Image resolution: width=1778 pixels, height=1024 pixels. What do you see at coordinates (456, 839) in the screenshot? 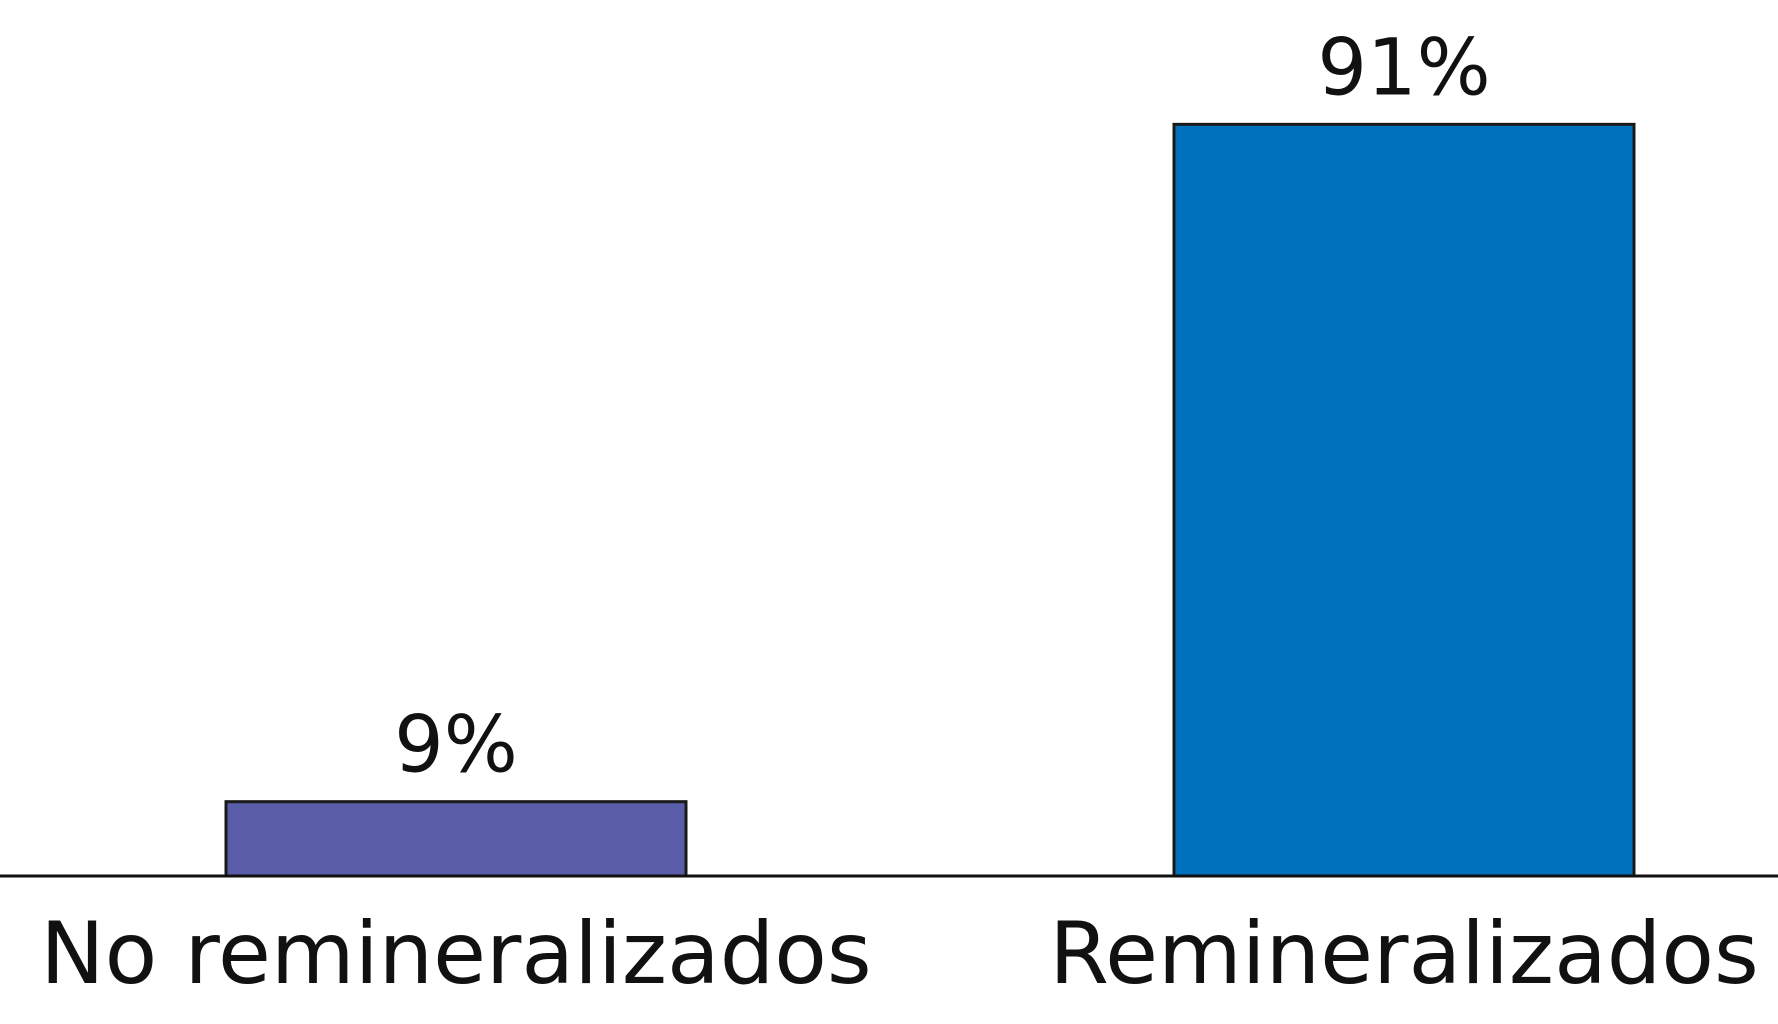
I see `bar-no-remineralizados` at bounding box center [456, 839].